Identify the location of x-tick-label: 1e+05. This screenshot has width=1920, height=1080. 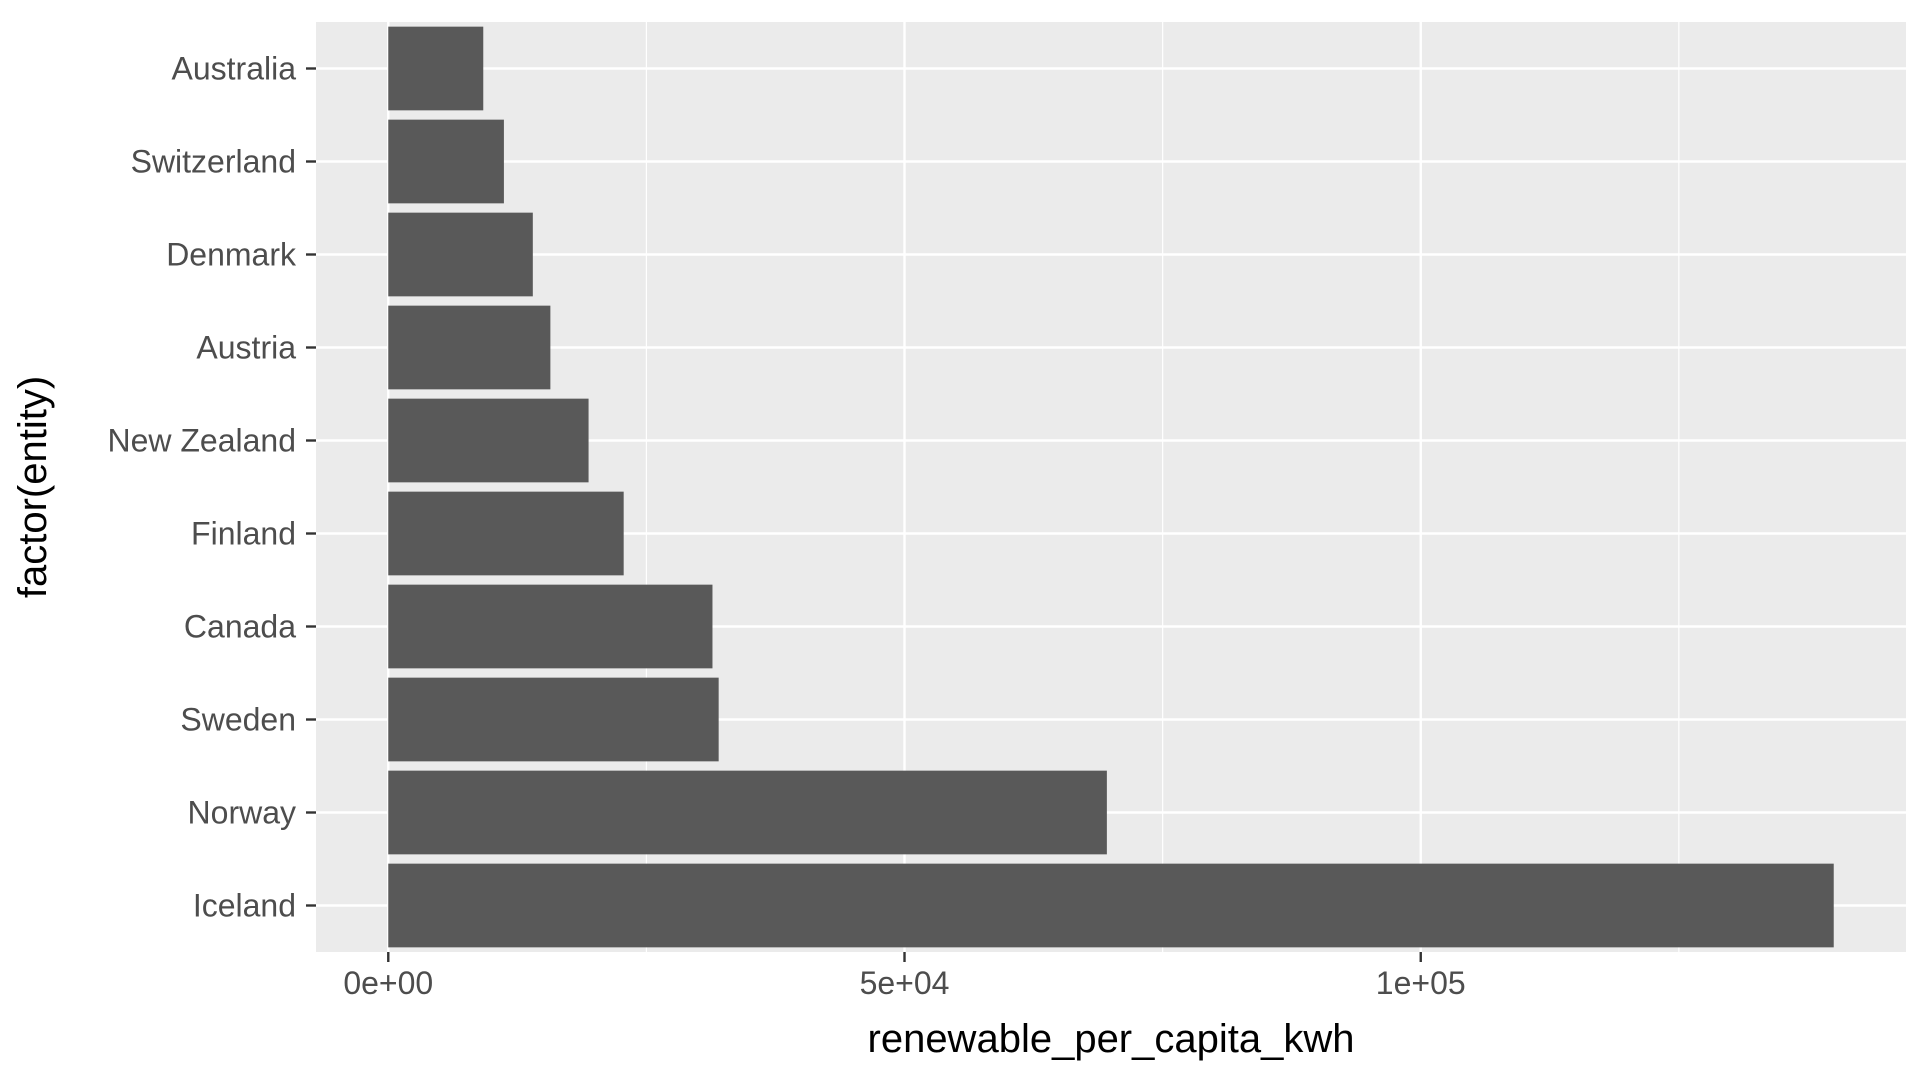
(1421, 983).